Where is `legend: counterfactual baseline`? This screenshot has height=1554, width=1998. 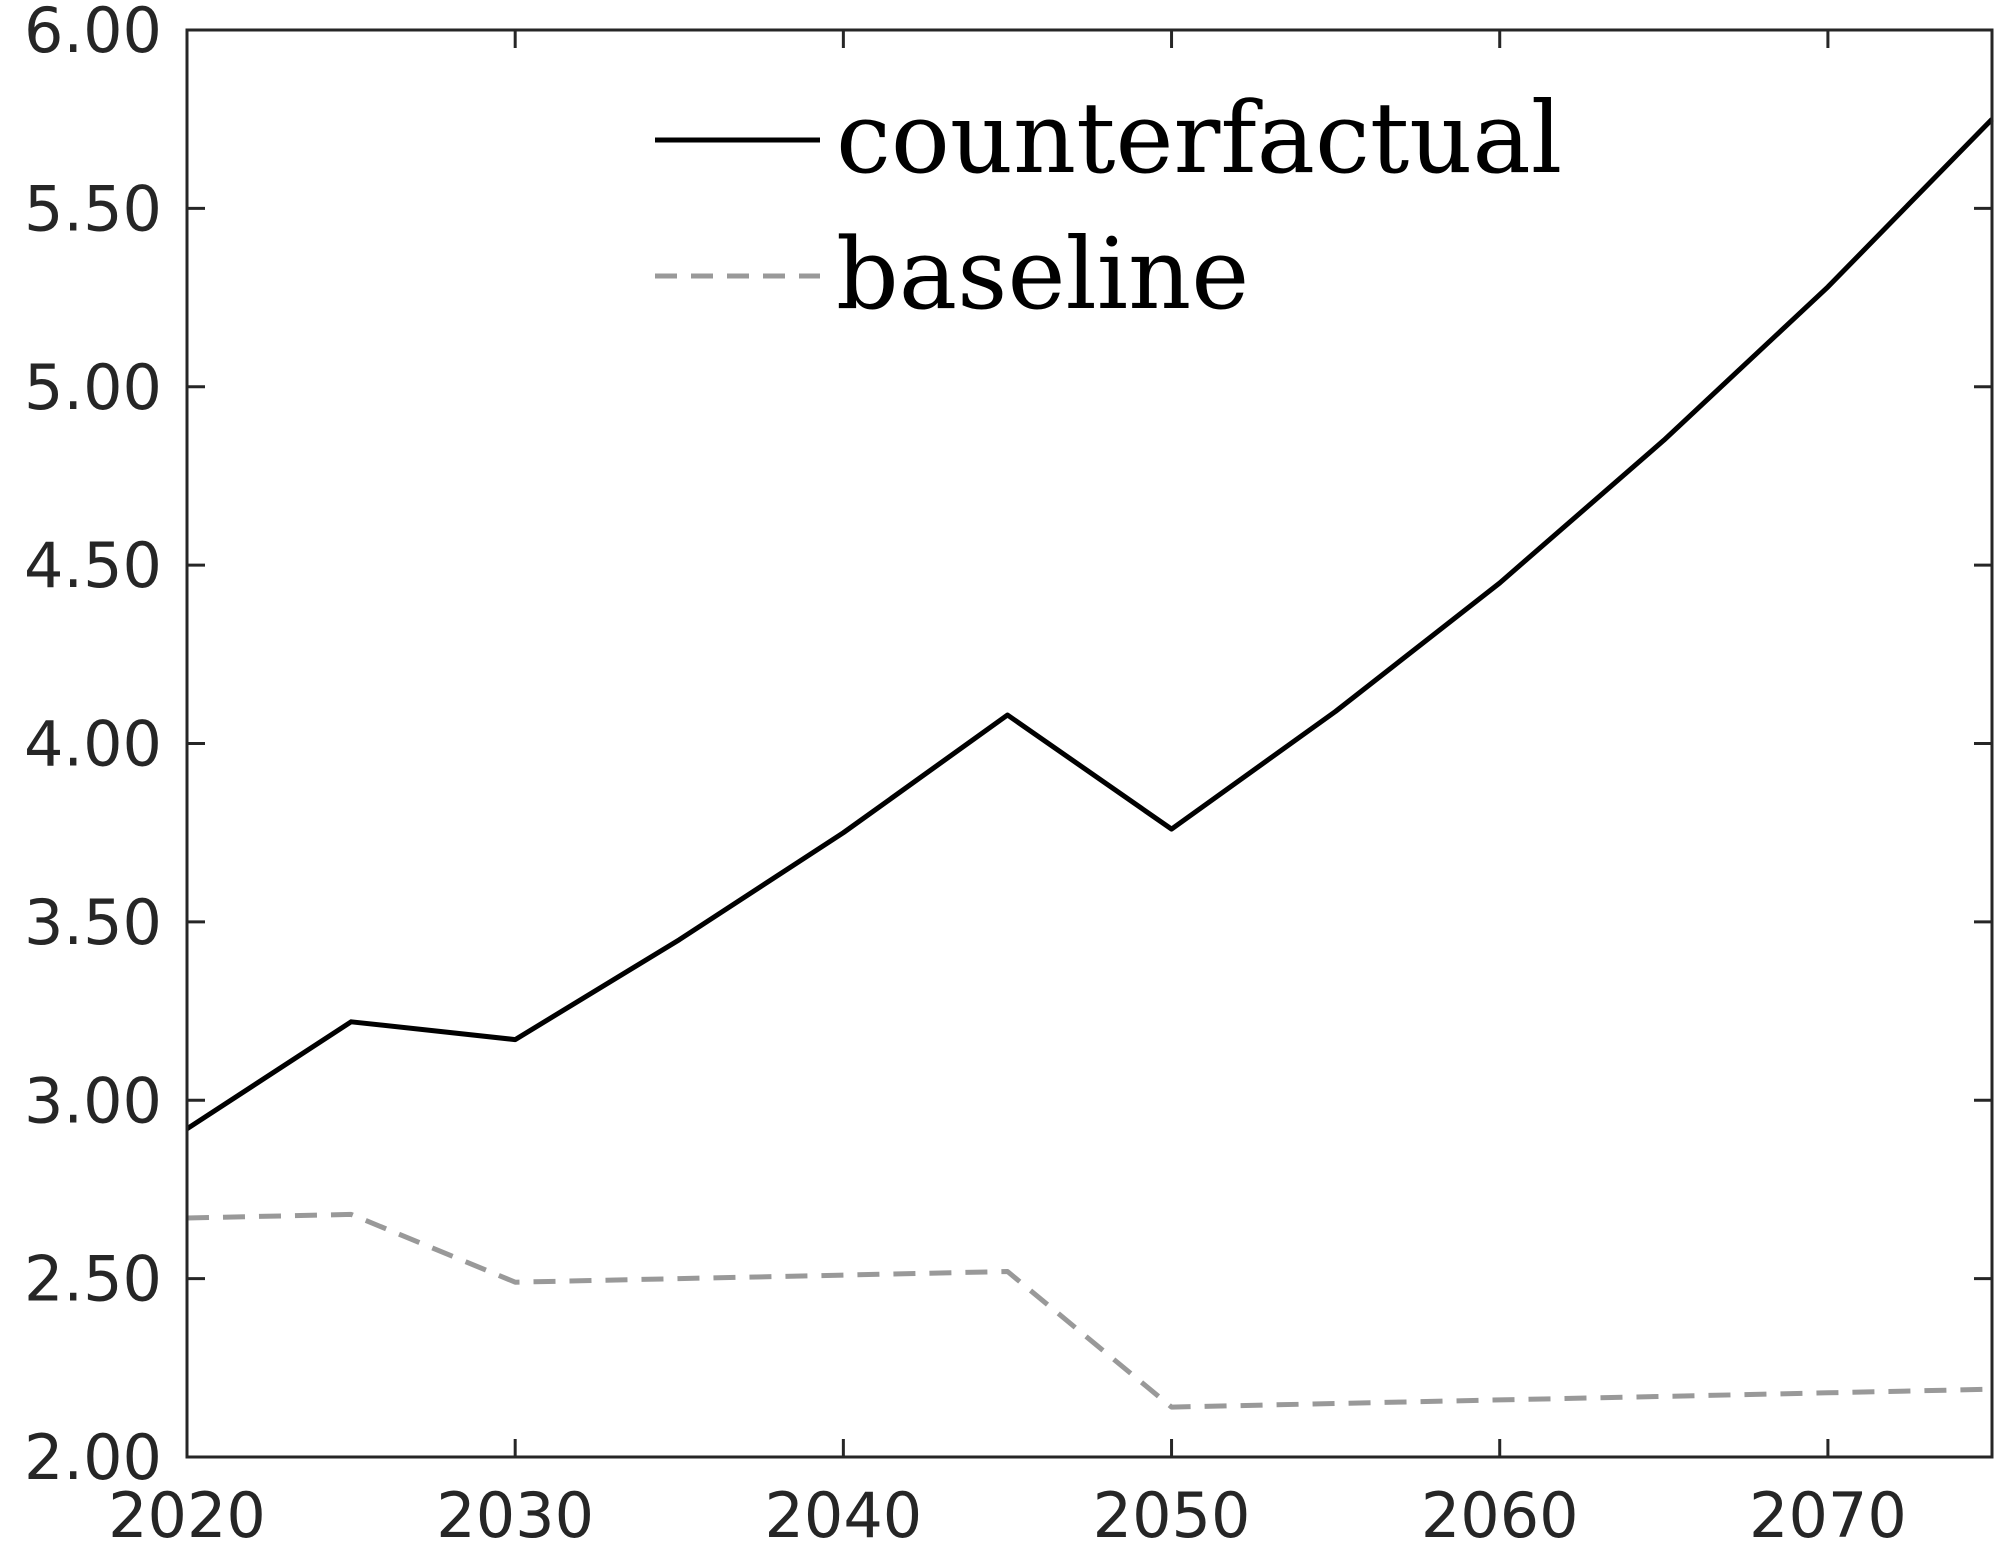 legend: counterfactual baseline is located at coordinates (1108, 207).